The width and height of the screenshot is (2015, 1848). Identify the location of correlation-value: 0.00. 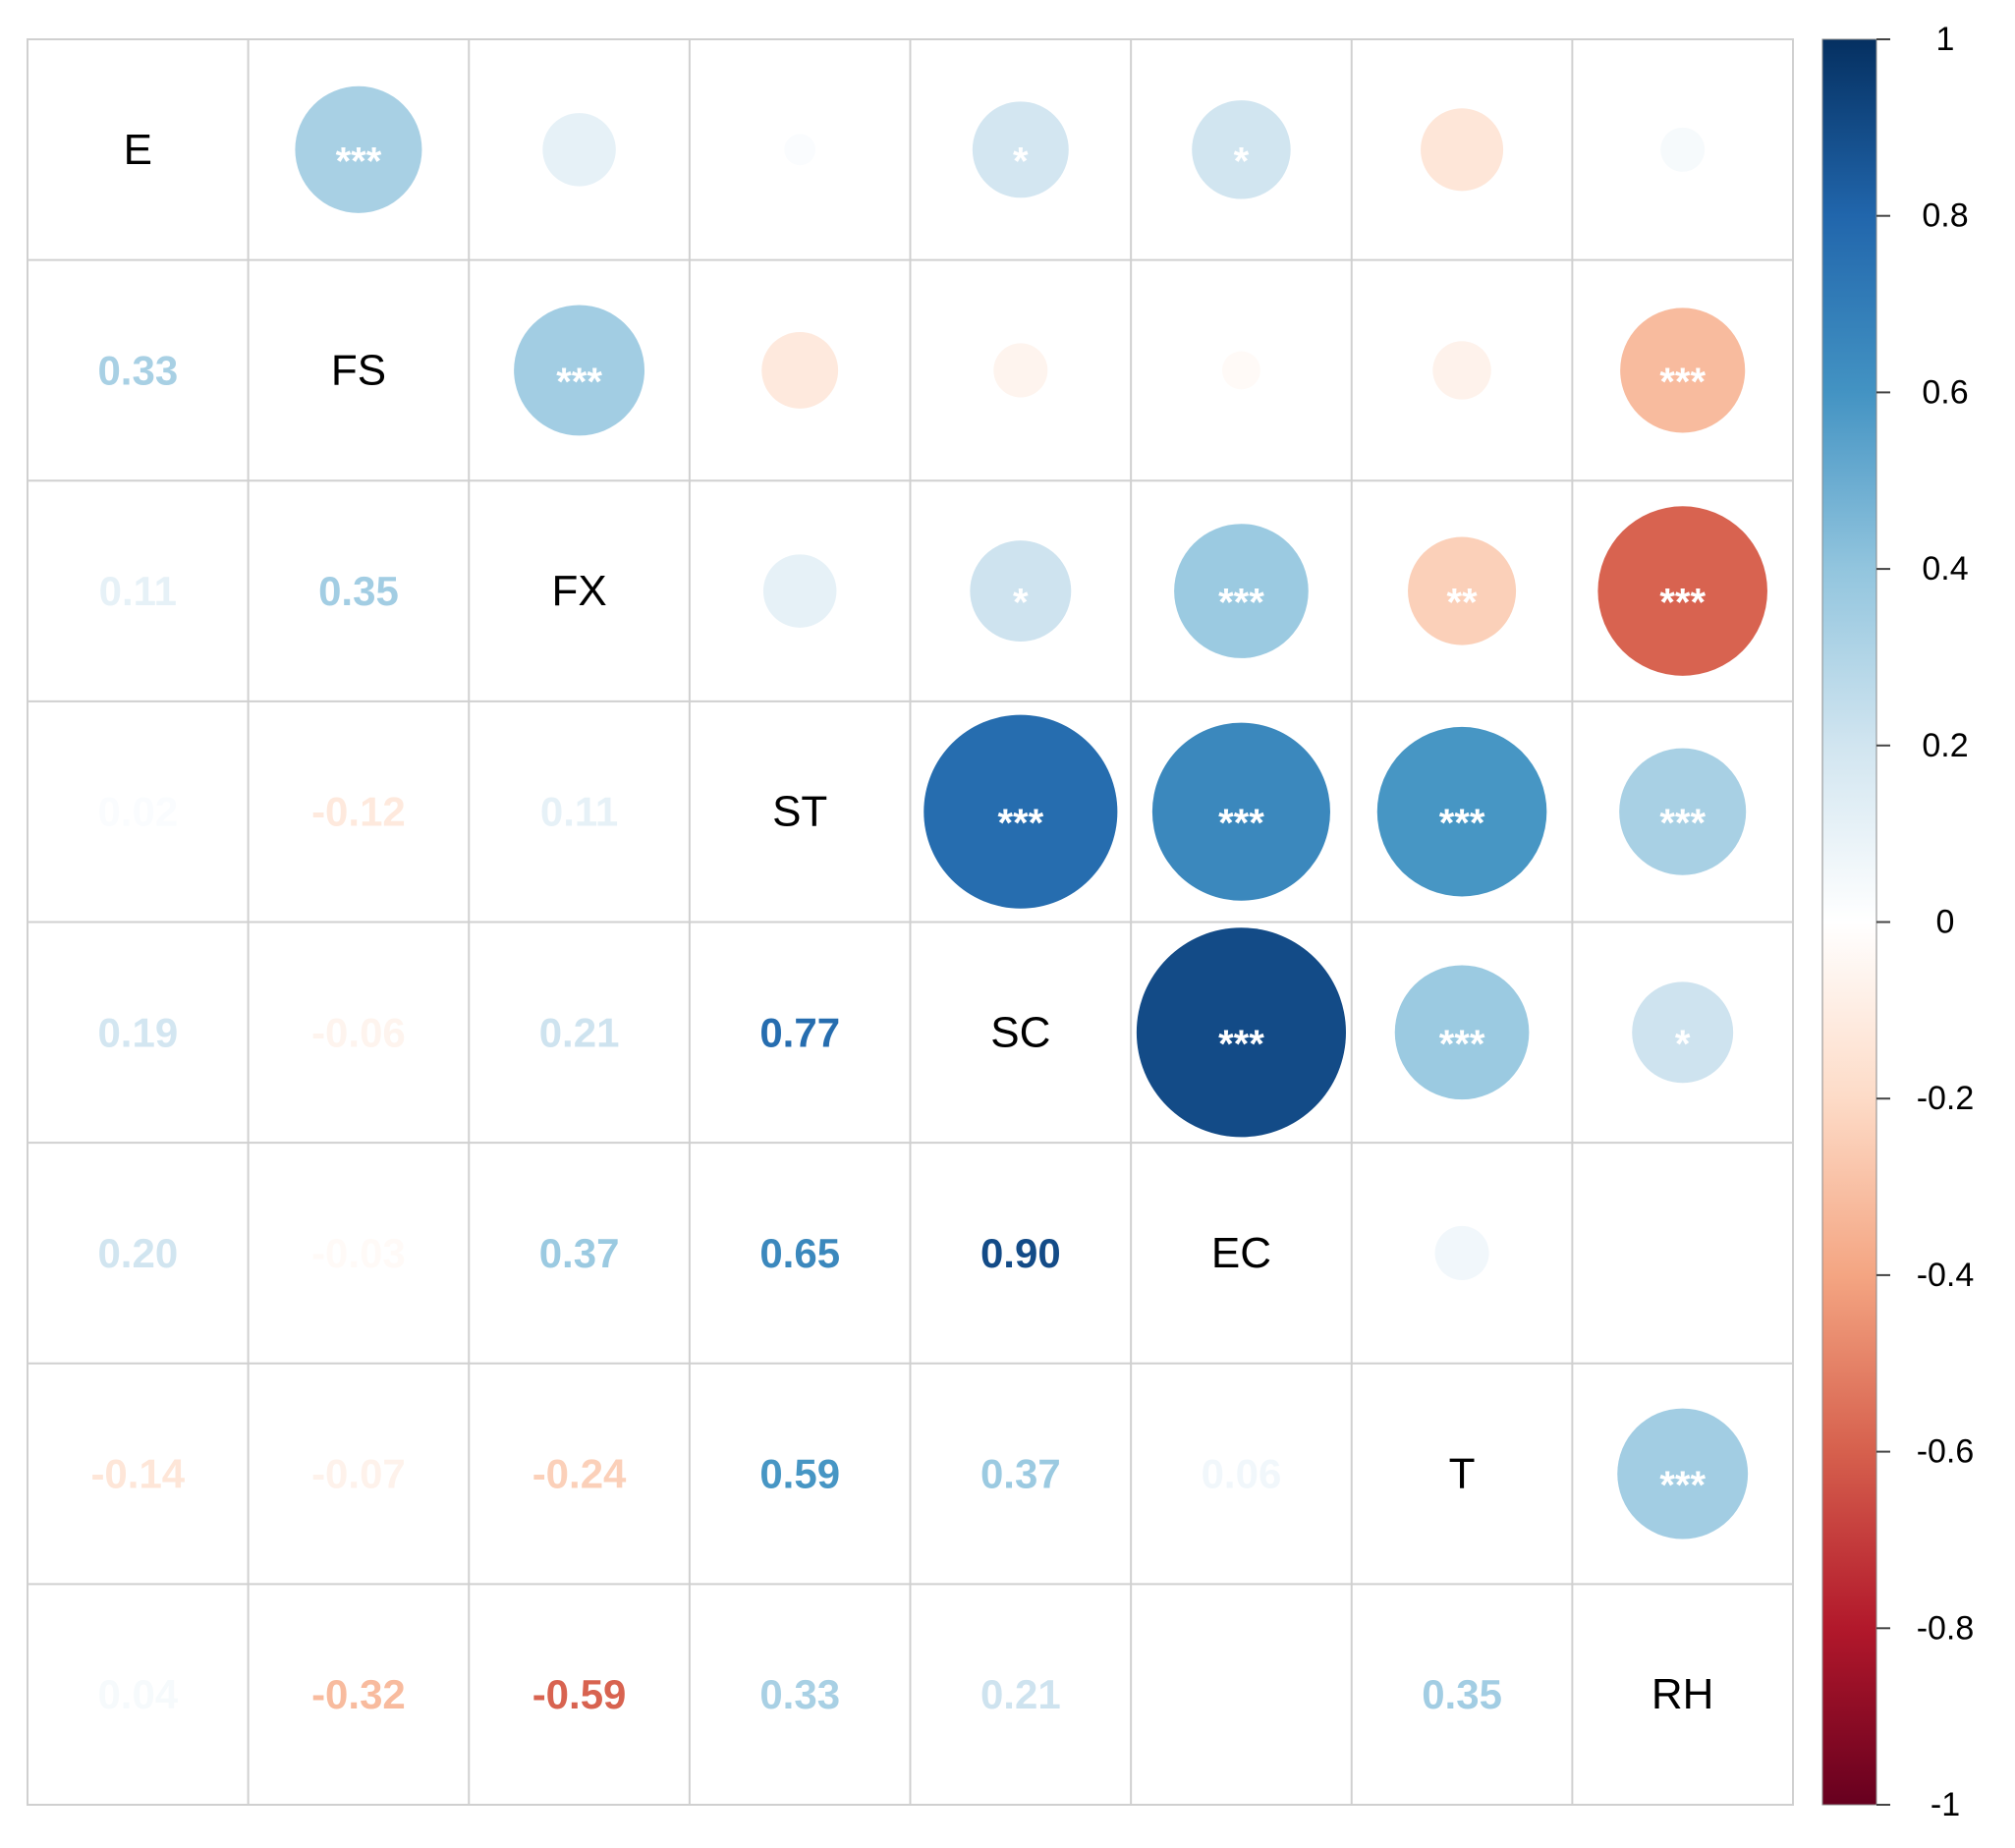
(1242, 1694).